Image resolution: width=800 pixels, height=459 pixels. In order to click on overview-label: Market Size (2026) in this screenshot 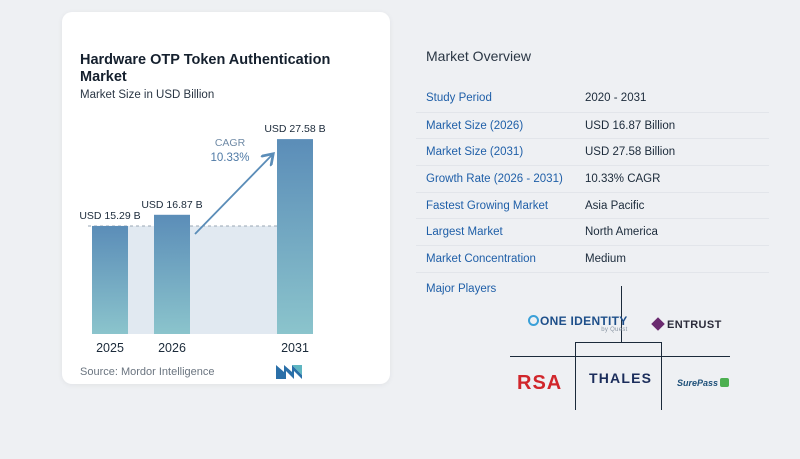, I will do `click(475, 125)`.